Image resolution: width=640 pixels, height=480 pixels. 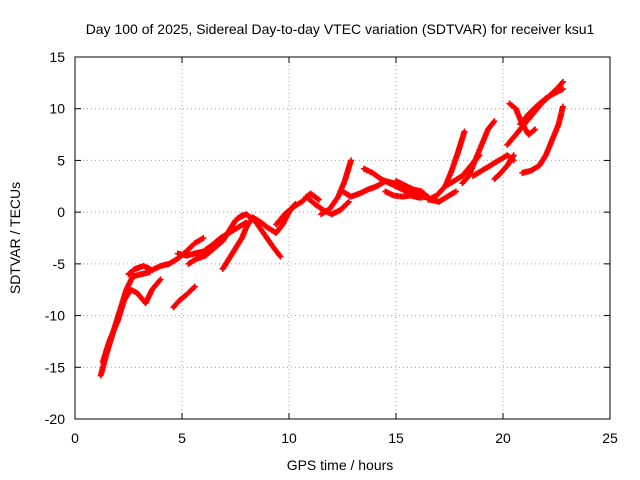 What do you see at coordinates (61, 160) in the screenshot?
I see `y-tick-label: 5` at bounding box center [61, 160].